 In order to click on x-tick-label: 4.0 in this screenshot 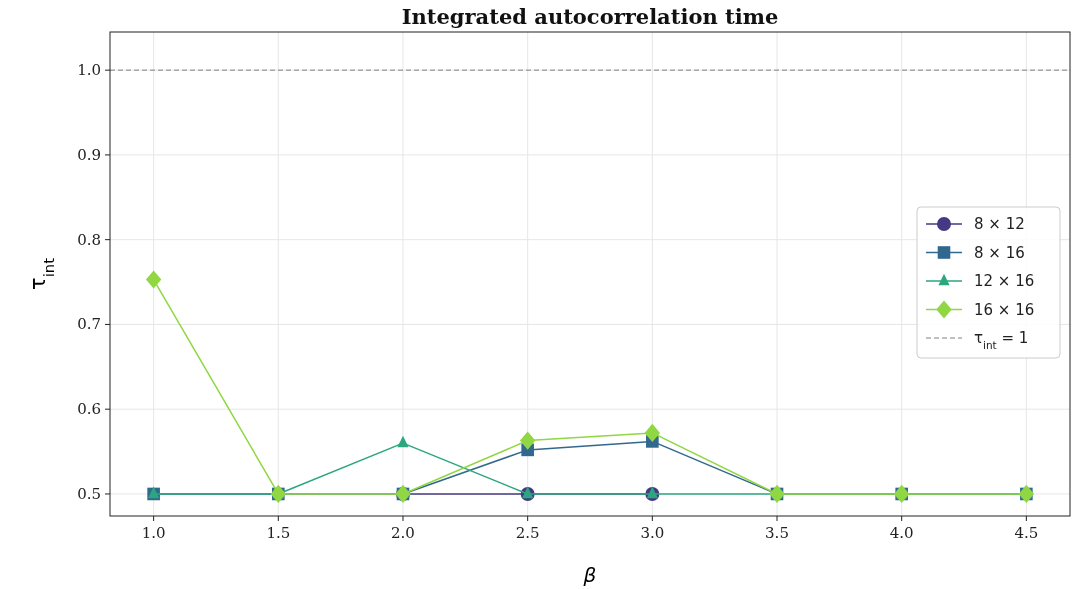, I will do `click(901, 533)`.